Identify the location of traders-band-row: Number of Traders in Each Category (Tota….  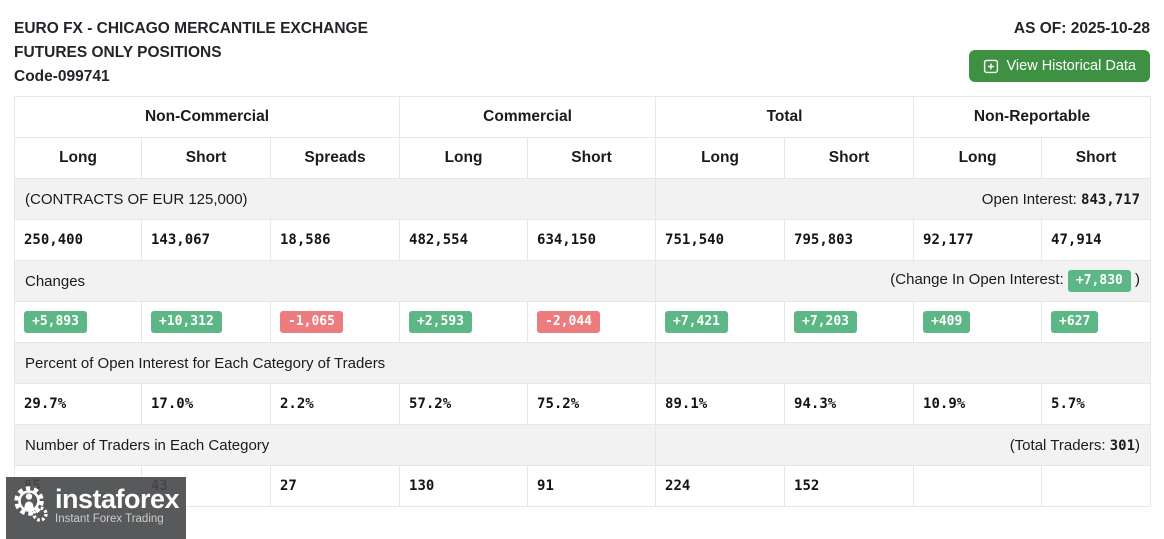
(582, 445).